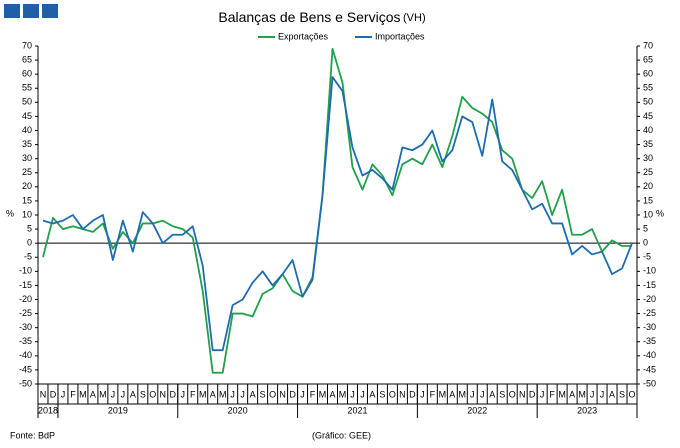 The image size is (680, 448). Describe the element at coordinates (25, 299) in the screenshot. I see `y-tick-label: -20` at that location.